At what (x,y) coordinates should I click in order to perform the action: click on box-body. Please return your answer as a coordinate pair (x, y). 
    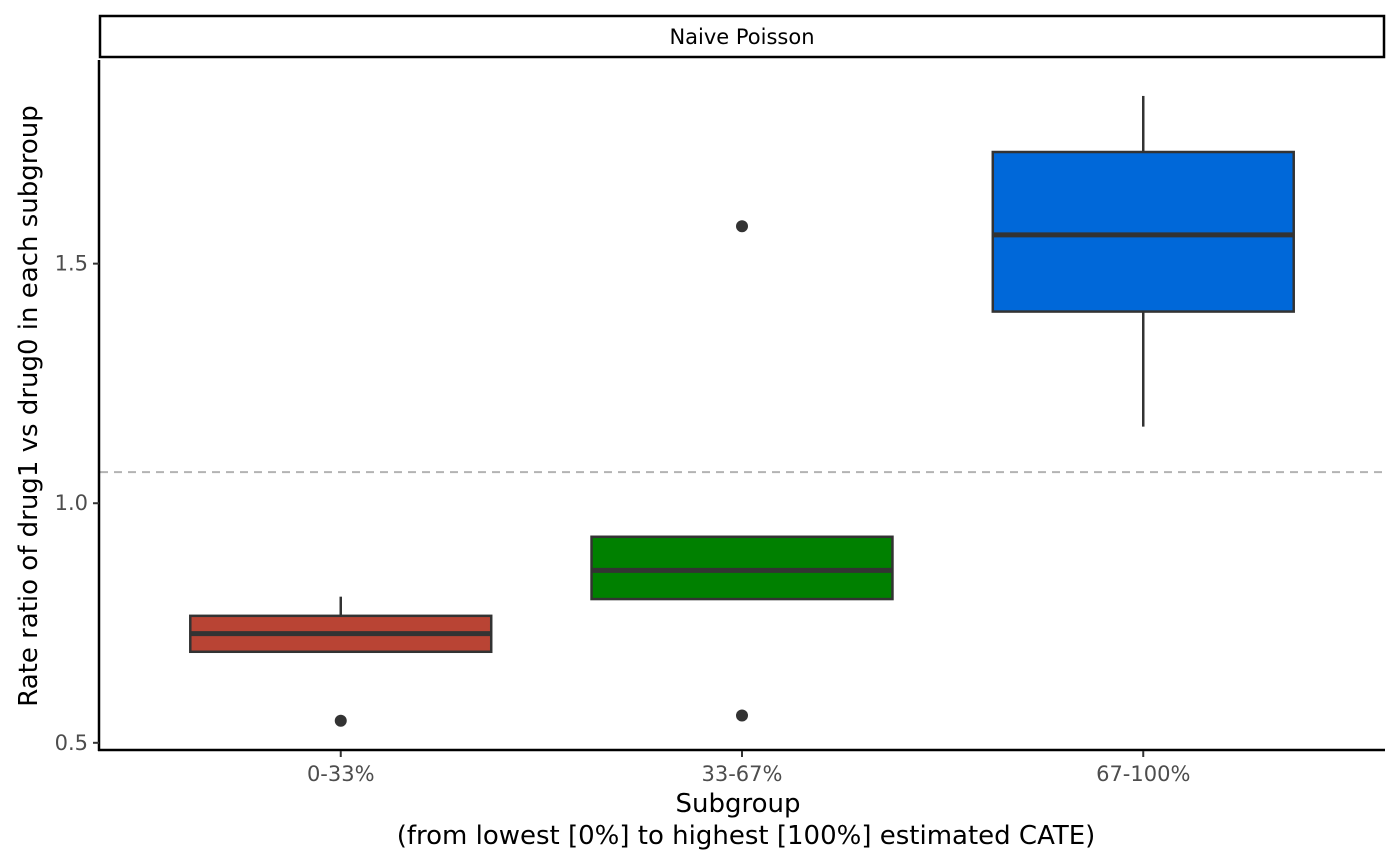
    Looking at the image, I should click on (1143, 231).